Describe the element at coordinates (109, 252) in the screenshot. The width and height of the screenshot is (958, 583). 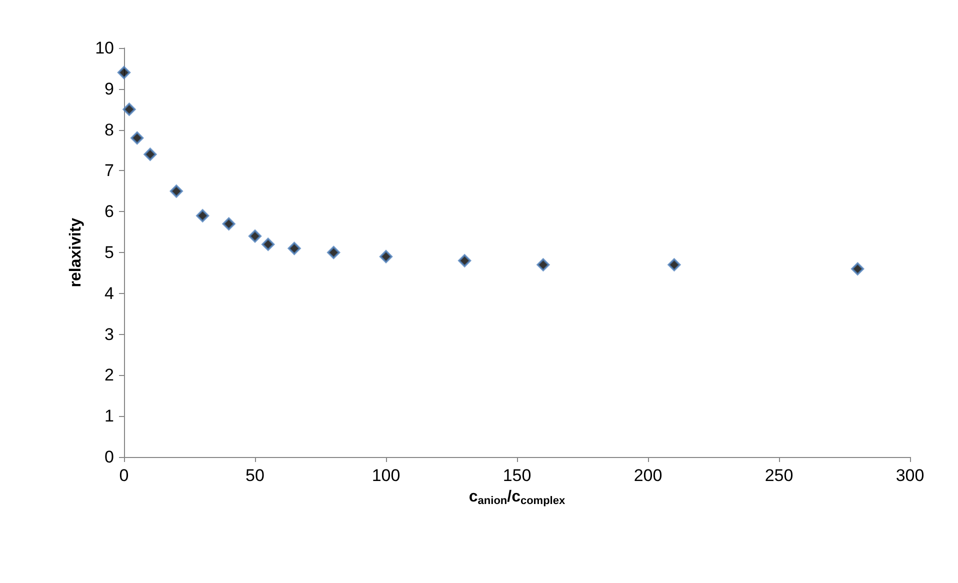
I see `y-tick-label: 5` at that location.